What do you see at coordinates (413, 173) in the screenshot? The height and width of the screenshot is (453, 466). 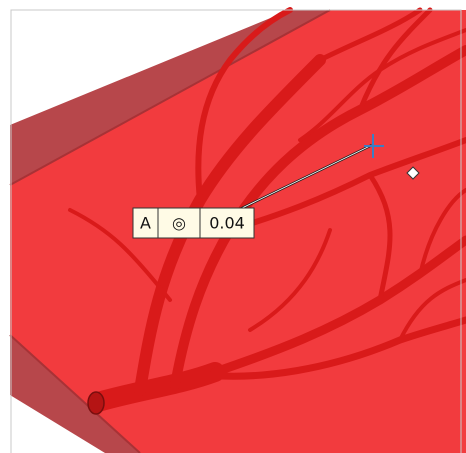 I see `drag-handle` at bounding box center [413, 173].